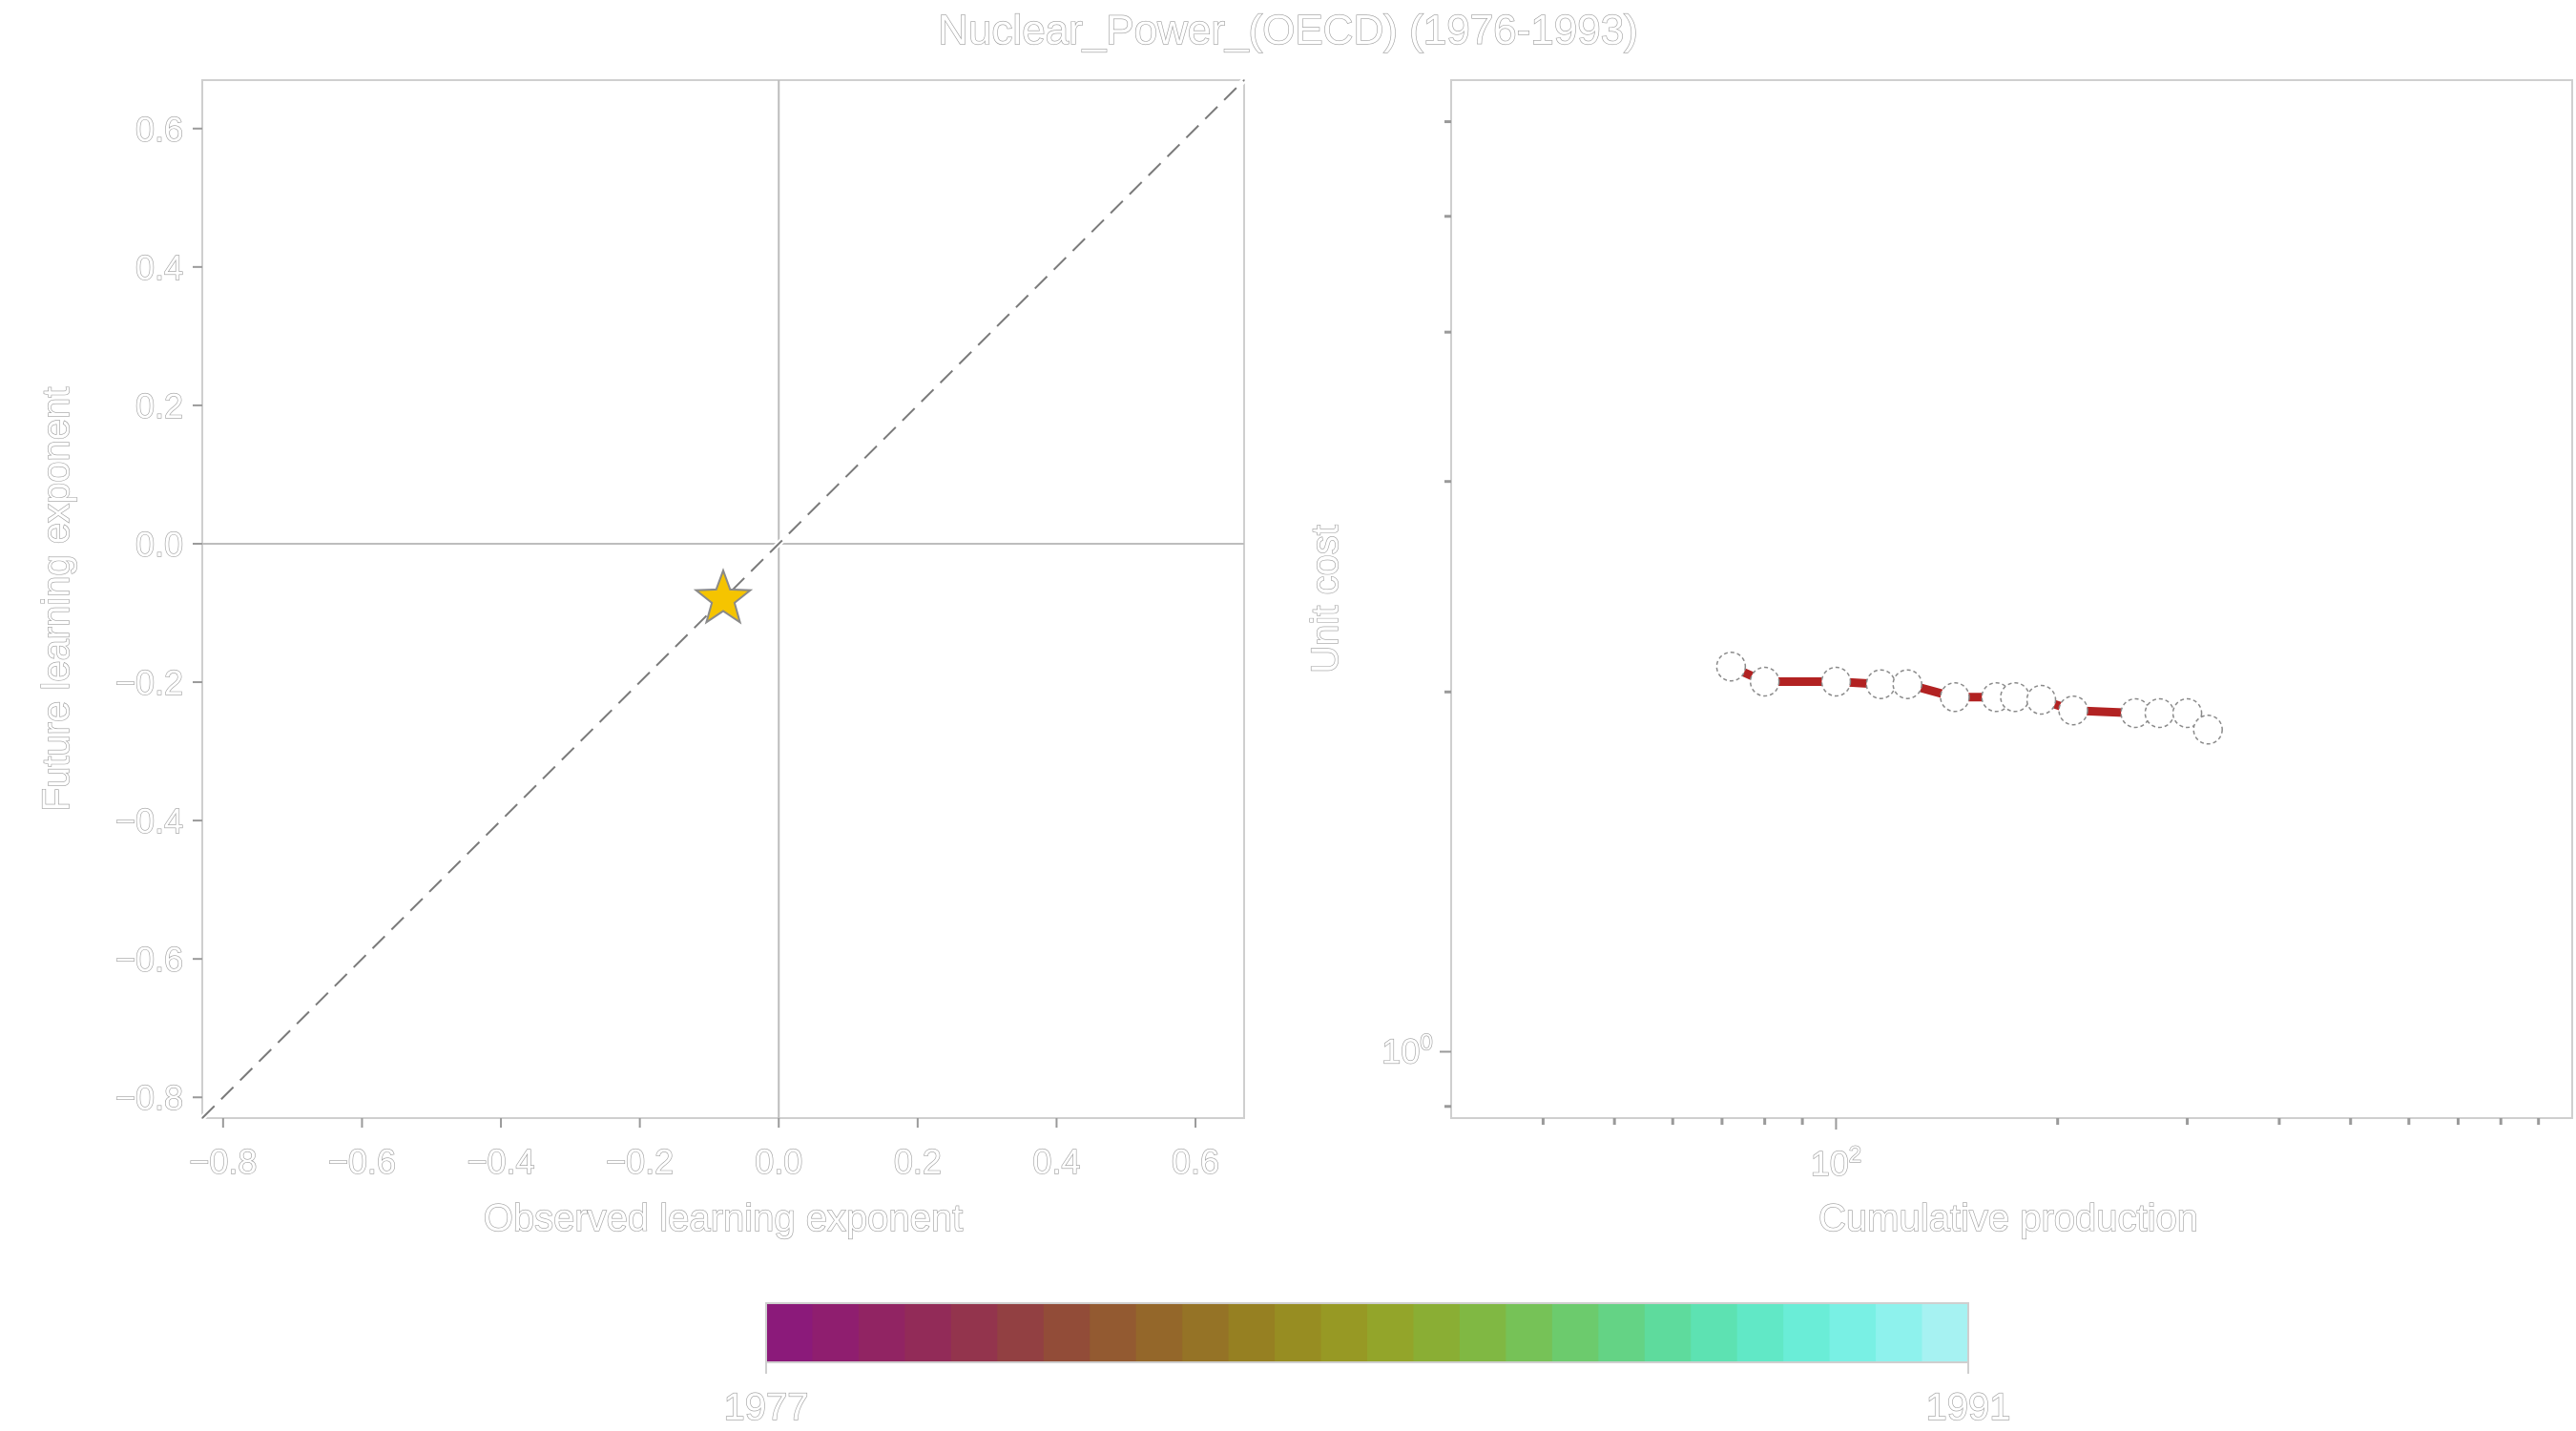 The image size is (2576, 1431). I want to click on left-y-axis-label: Future learning exponent, so click(56, 599).